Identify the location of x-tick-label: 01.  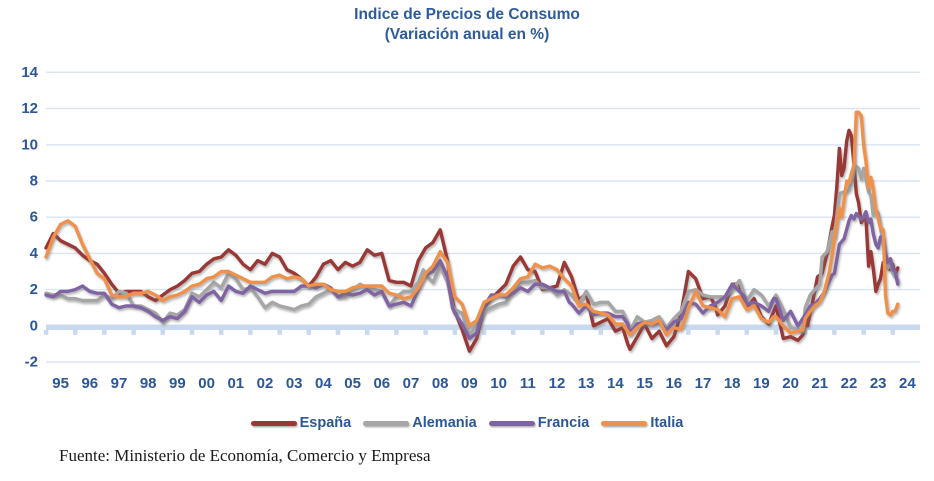
(235, 383).